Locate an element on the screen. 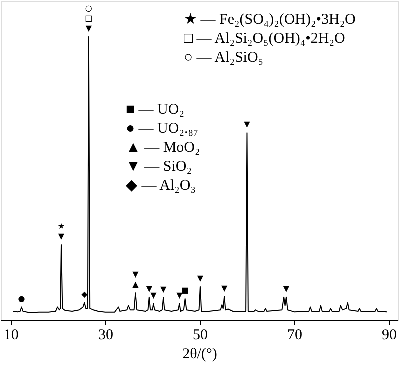  annotation: ▲ — MoO₂ is located at coordinates (163, 148).